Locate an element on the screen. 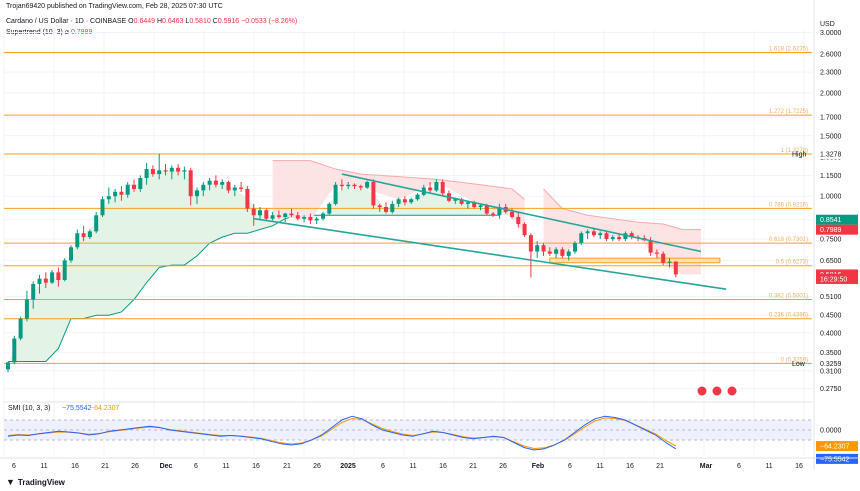  symbol-title: Cardano / US Dollar · 1D · COINBASE is located at coordinates (66, 21).